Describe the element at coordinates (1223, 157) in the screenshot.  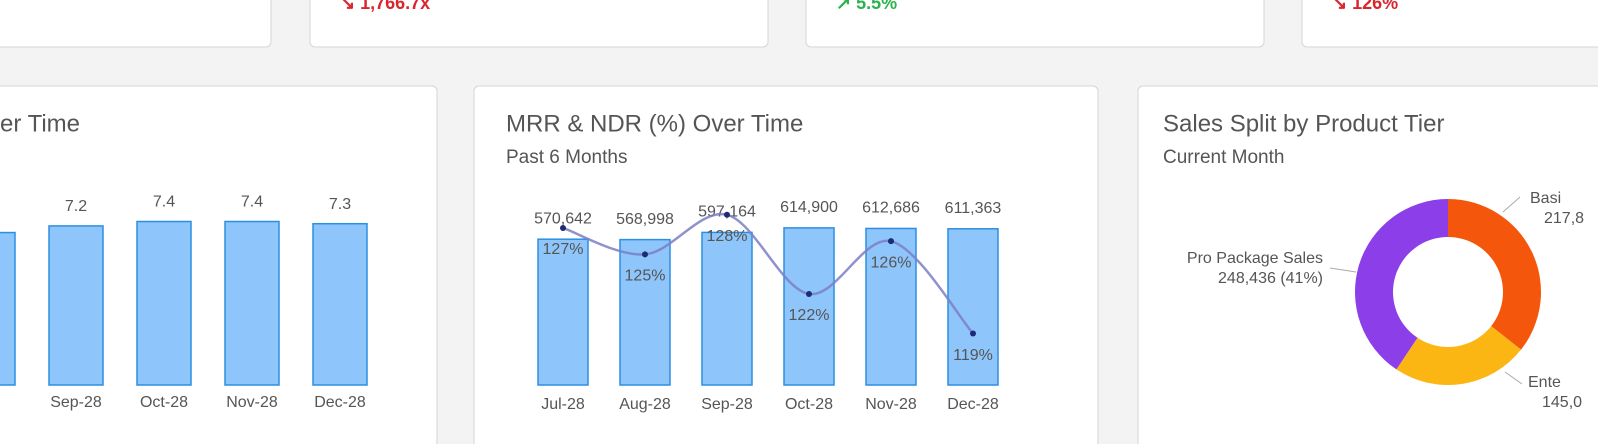
I see `chart-subtitle: Current Month` at that location.